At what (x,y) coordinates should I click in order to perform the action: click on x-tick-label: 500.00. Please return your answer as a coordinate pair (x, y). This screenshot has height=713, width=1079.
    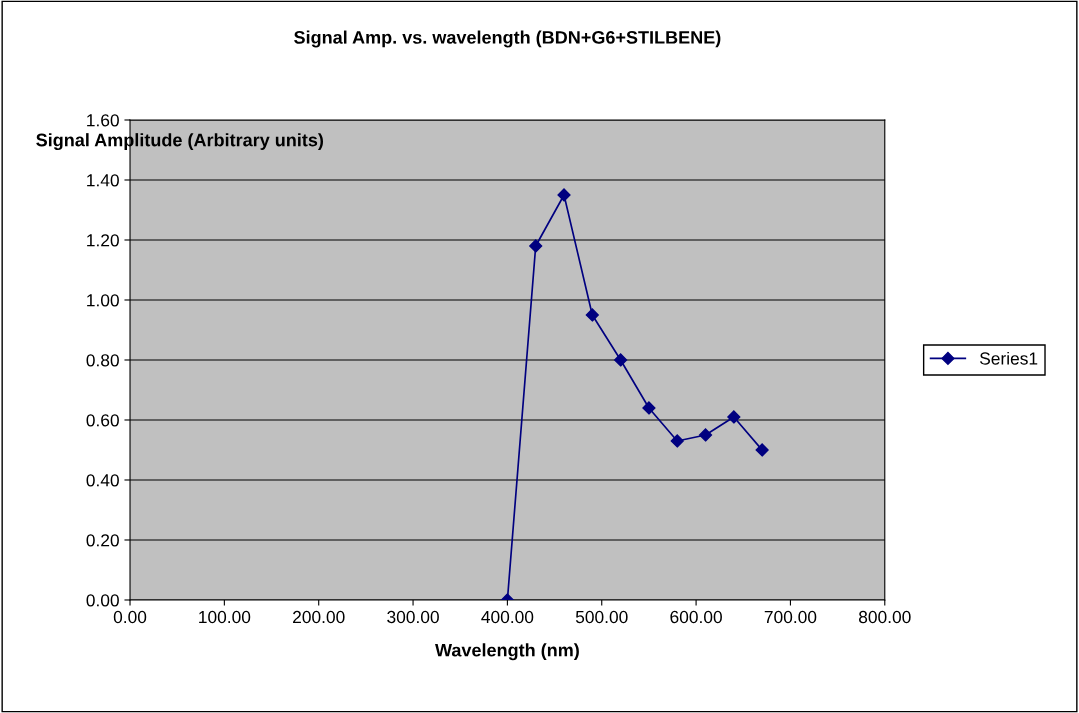
    Looking at the image, I should click on (601, 617).